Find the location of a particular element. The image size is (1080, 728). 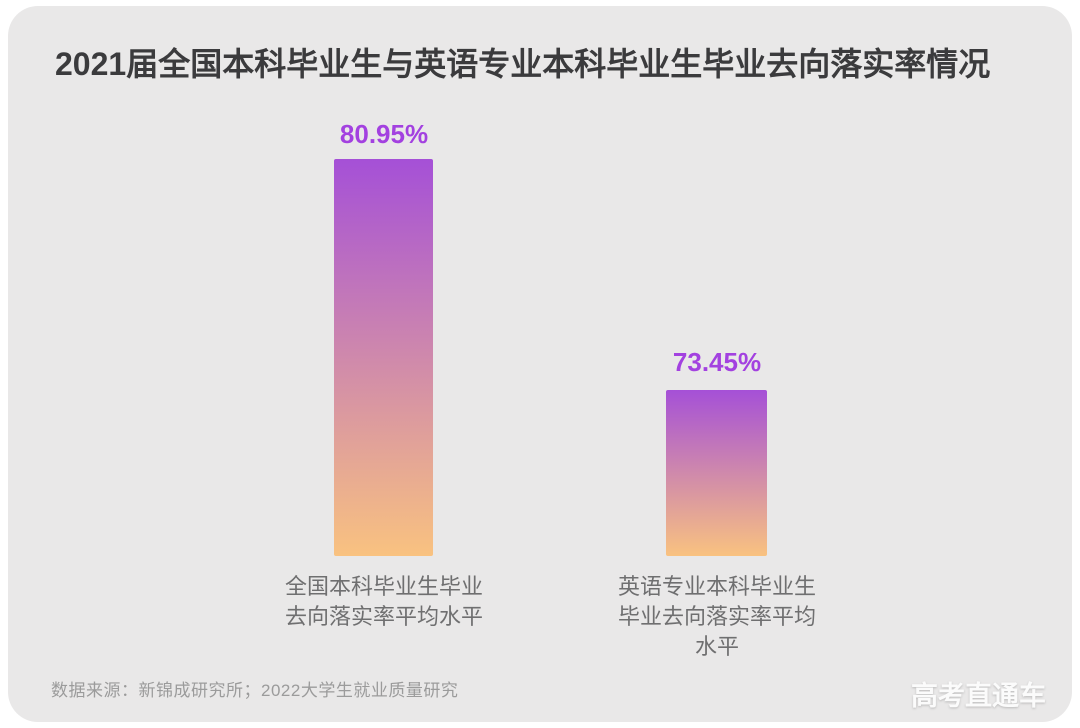

value-label-english-major: 73.45% is located at coordinates (717, 362).